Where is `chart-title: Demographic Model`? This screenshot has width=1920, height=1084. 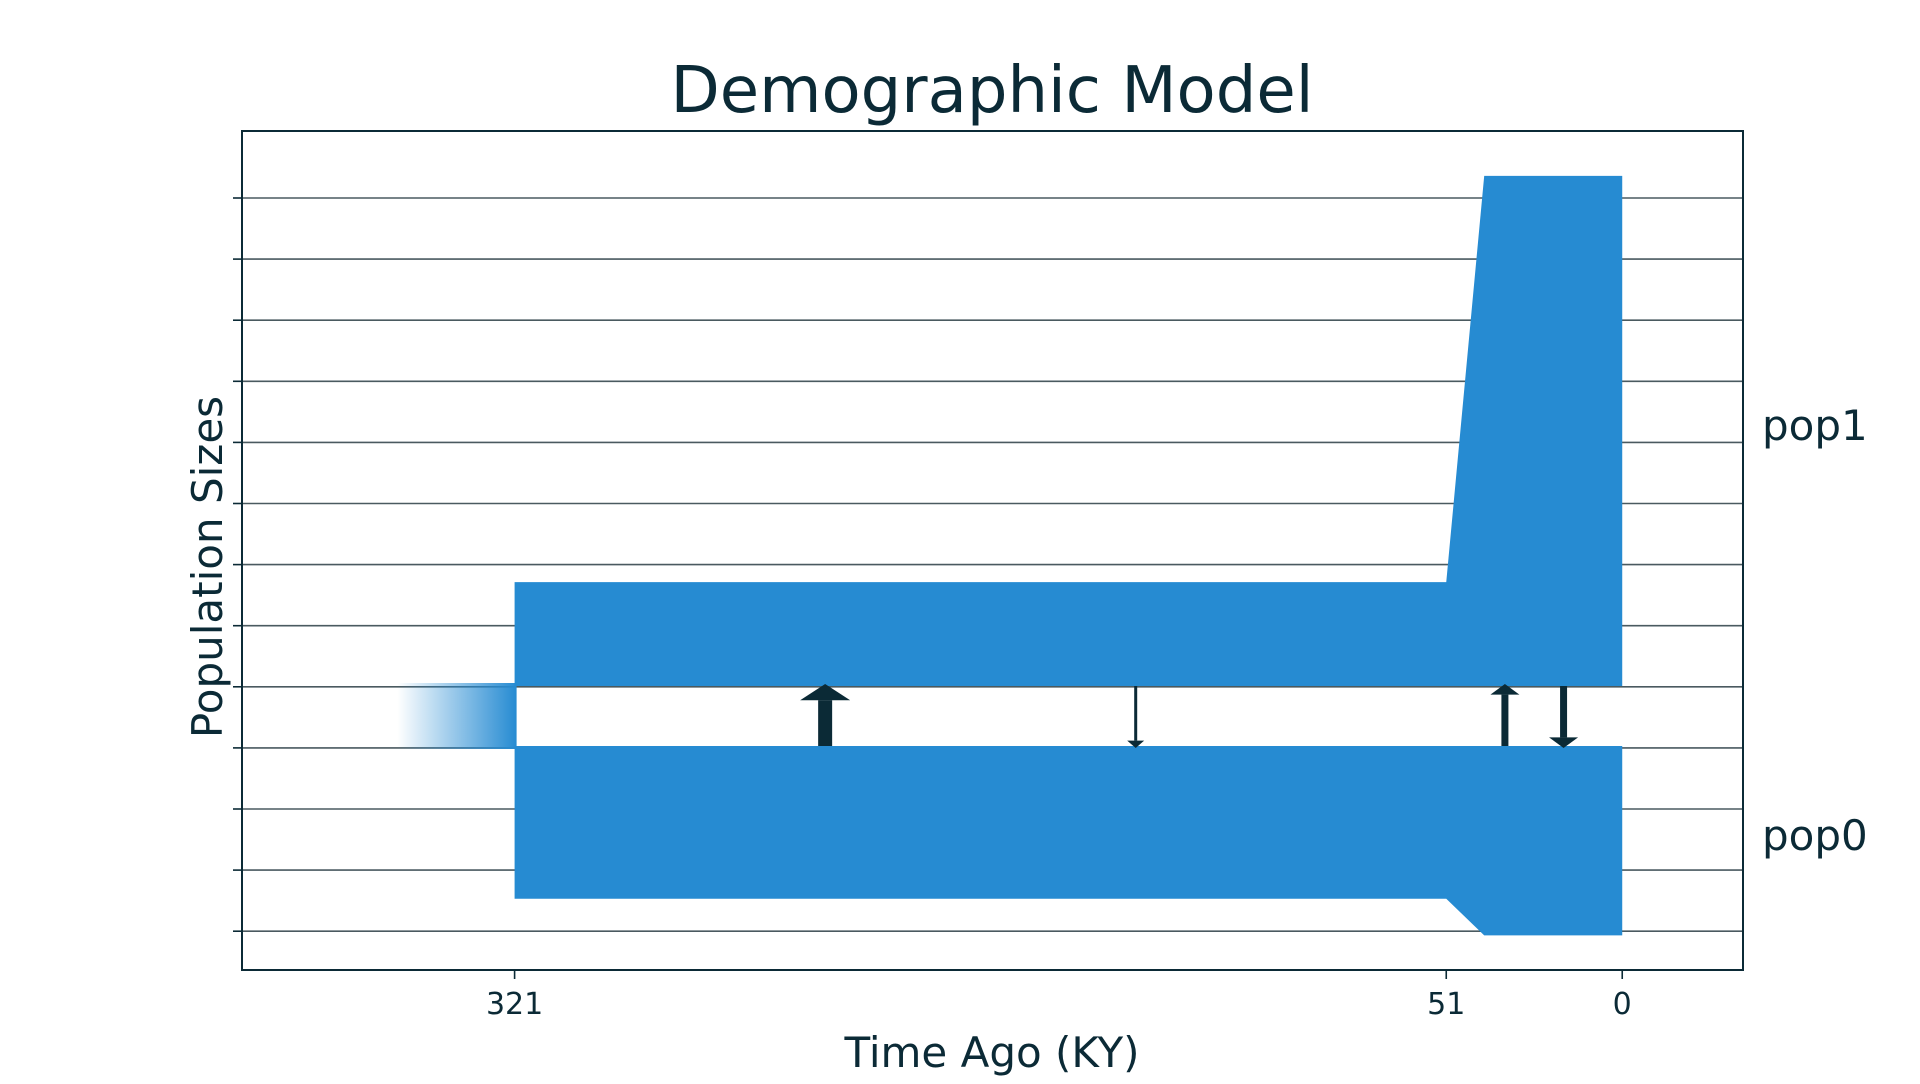
chart-title: Demographic Model is located at coordinates (992, 91).